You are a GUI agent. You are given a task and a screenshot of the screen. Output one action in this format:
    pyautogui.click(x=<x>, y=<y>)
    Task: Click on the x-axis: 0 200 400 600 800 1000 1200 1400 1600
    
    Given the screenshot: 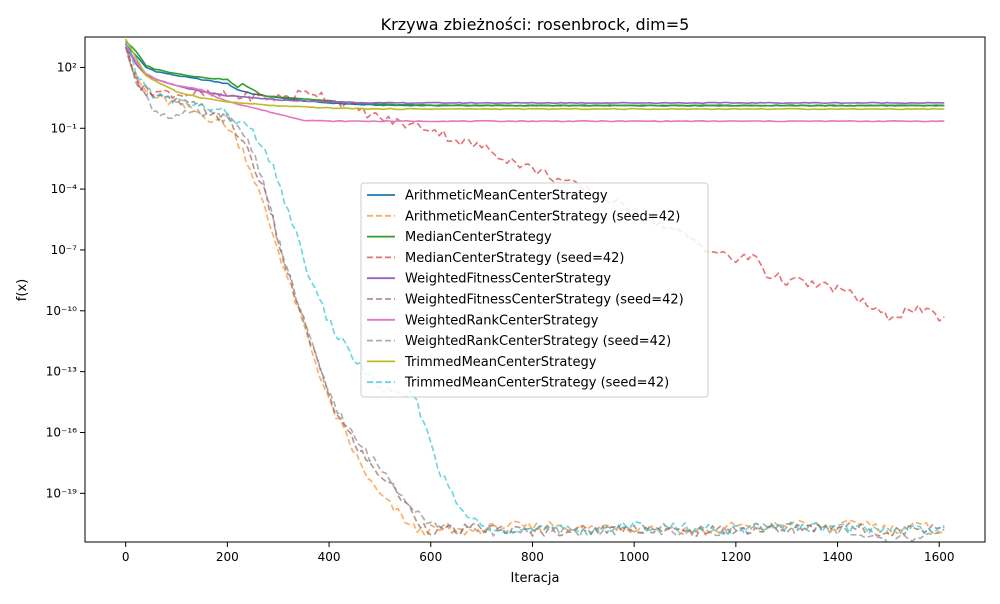 What is the action you would take?
    pyautogui.click(x=538, y=553)
    